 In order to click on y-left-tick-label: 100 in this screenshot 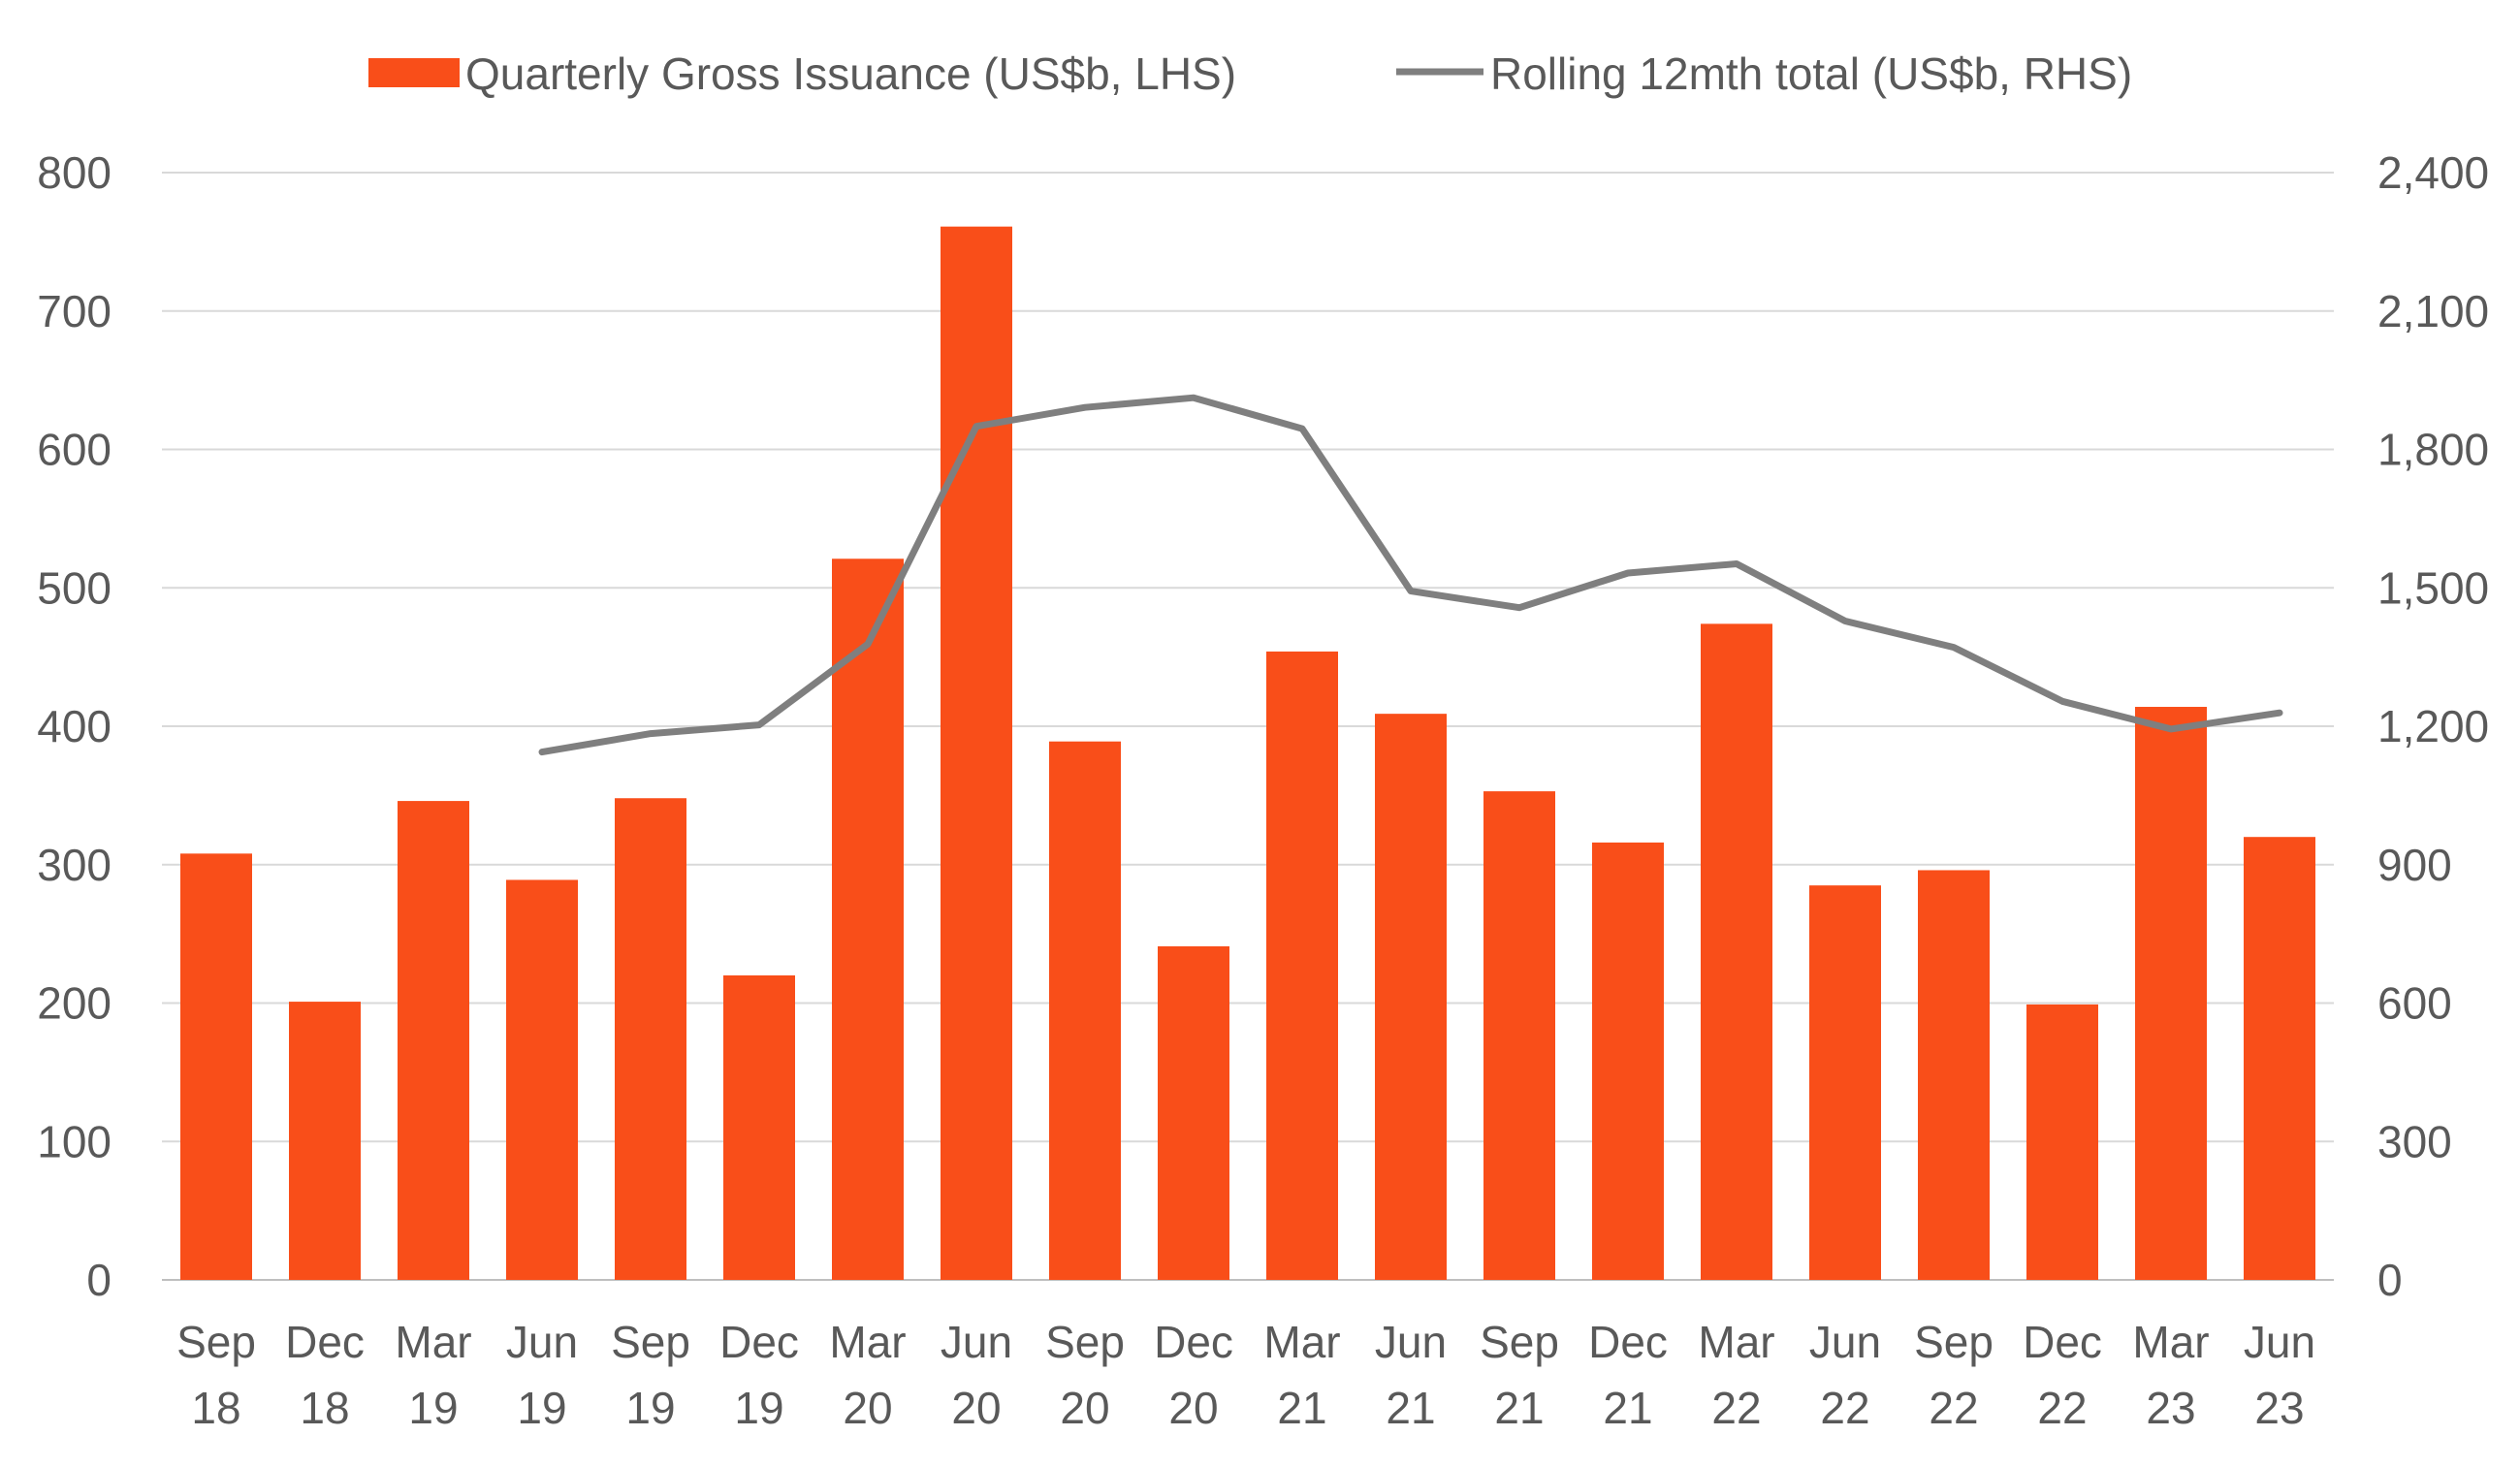, I will do `click(75, 1141)`.